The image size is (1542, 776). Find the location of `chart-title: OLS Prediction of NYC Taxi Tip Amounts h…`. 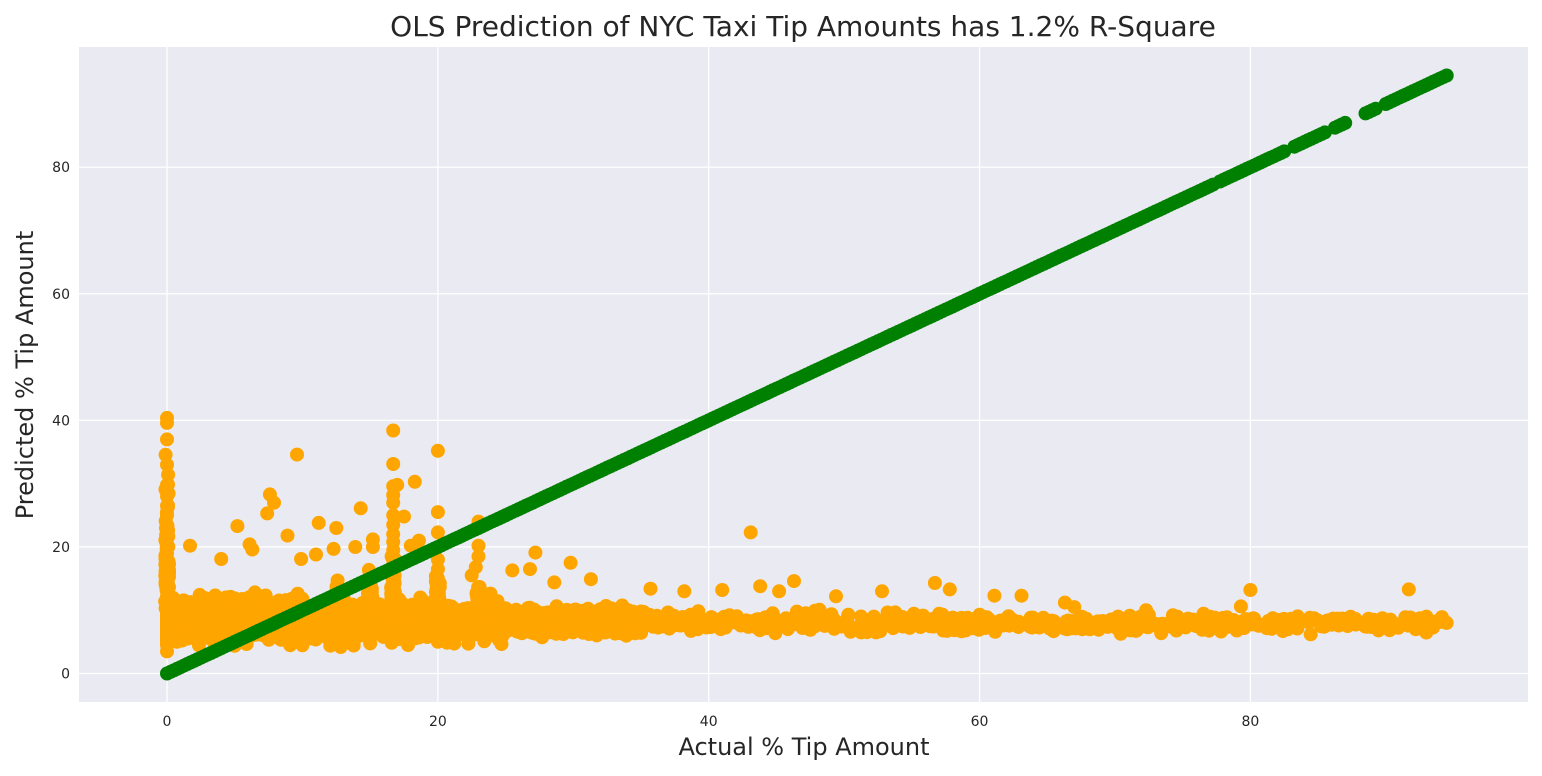

chart-title: OLS Prediction of NYC Taxi Tip Amounts h… is located at coordinates (803, 26).